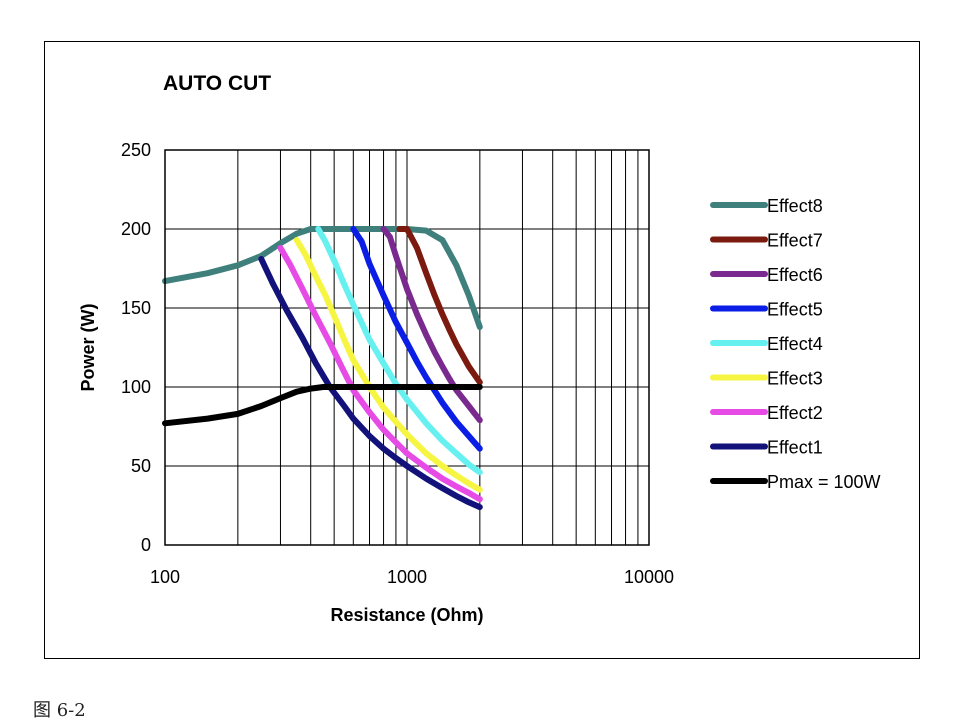 The image size is (962, 722). What do you see at coordinates (136, 308) in the screenshot?
I see `y-tick-label: 150` at bounding box center [136, 308].